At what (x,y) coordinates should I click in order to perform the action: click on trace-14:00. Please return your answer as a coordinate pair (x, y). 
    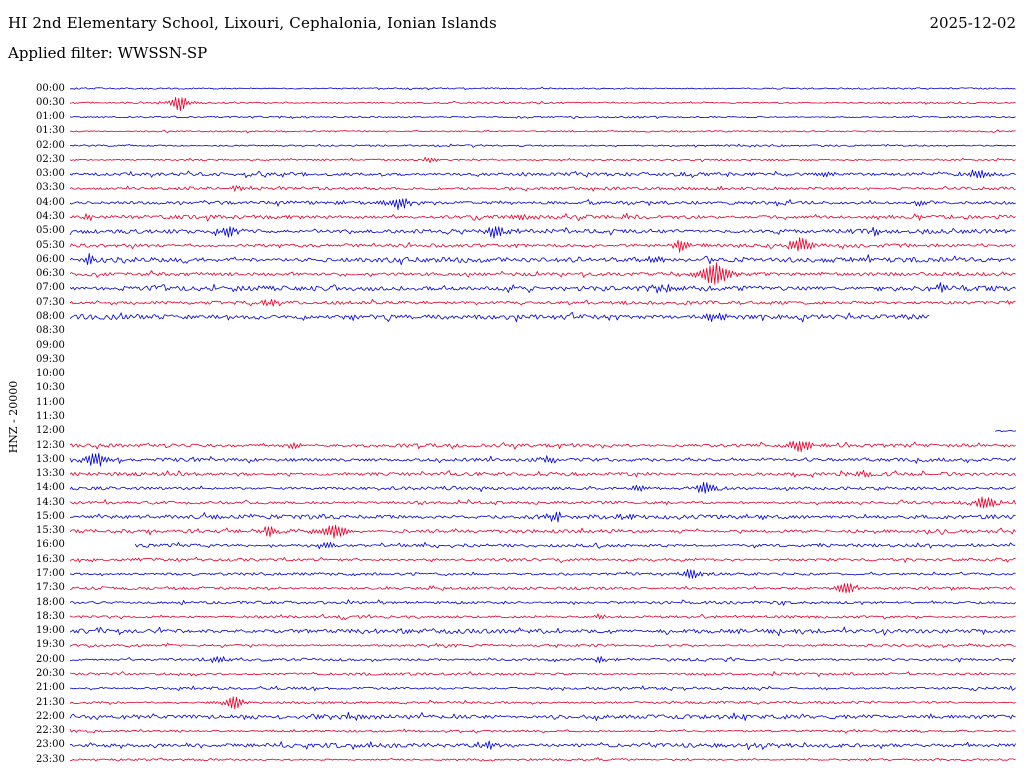
    Looking at the image, I should click on (542, 487).